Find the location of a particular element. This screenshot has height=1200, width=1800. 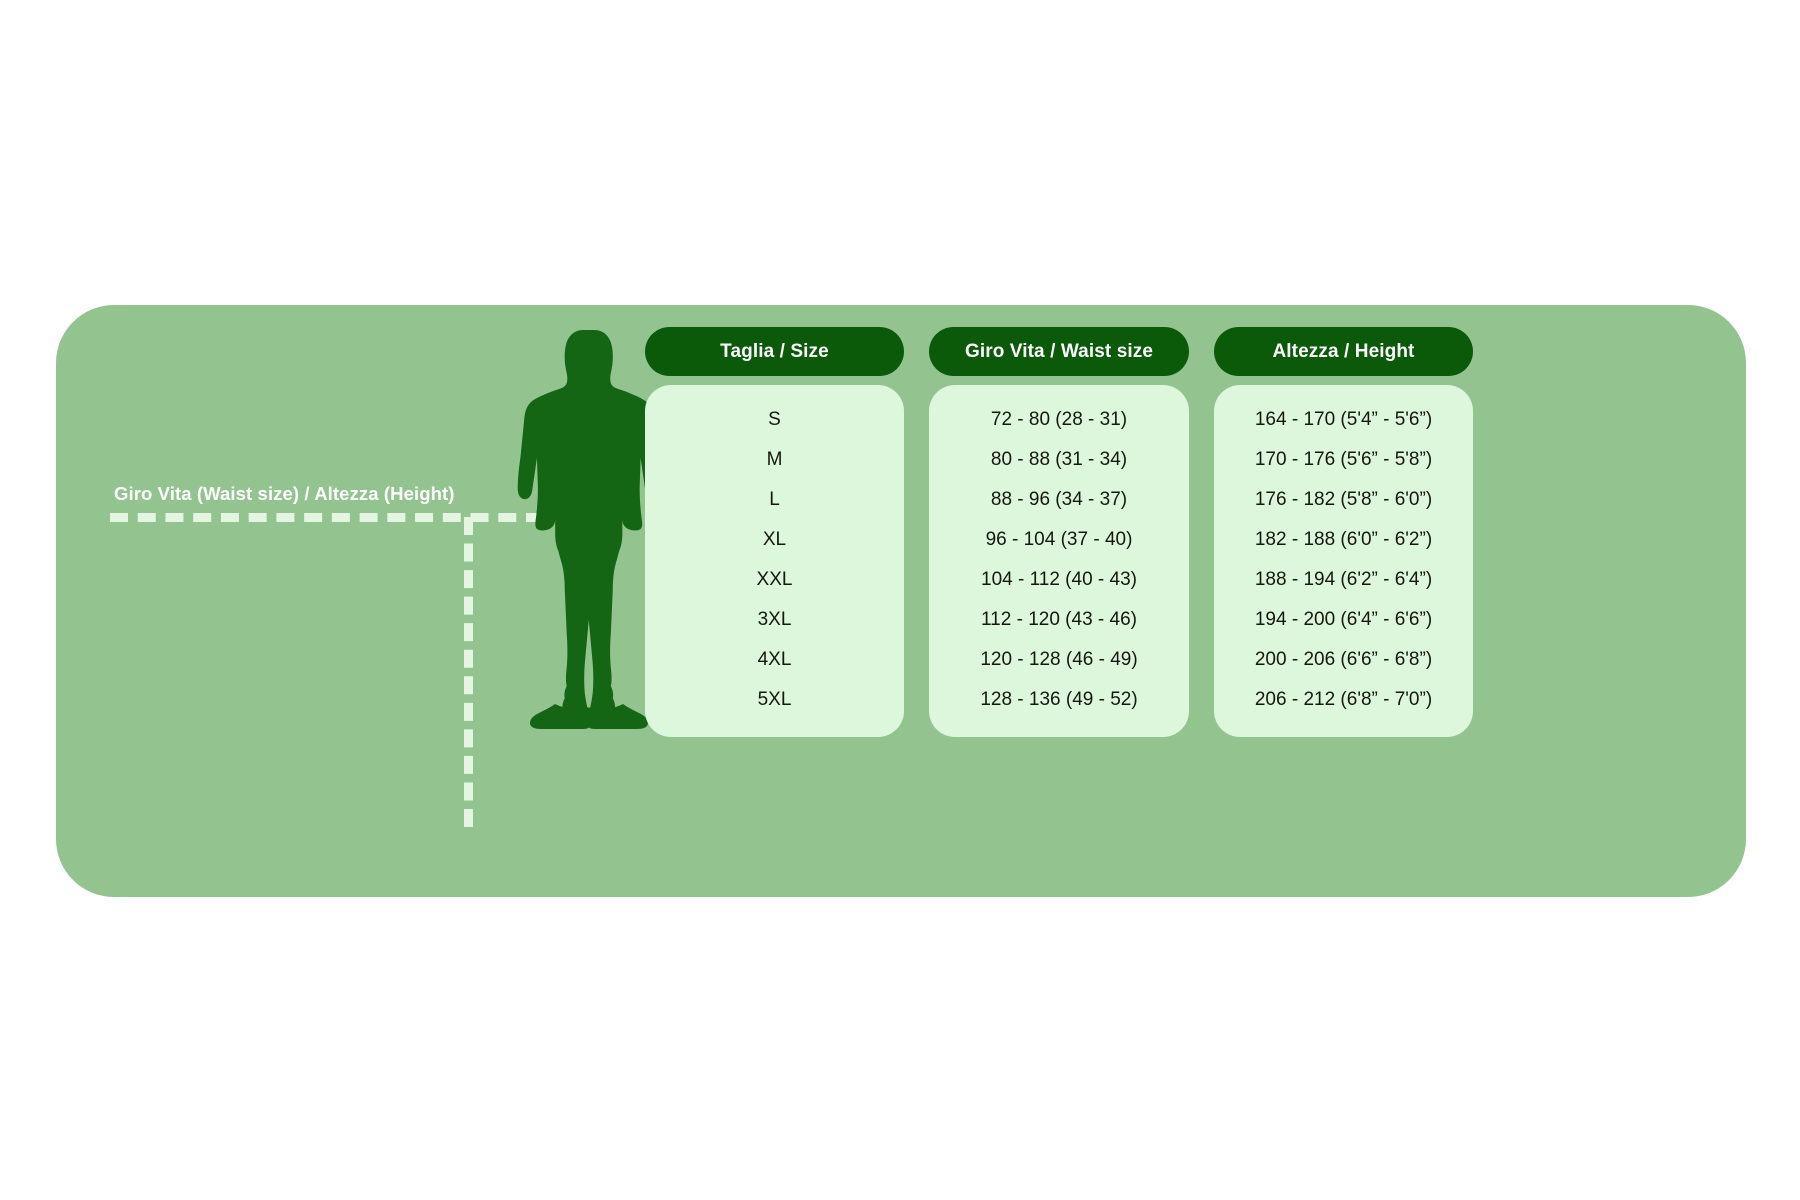

cell-size-xxl: XXL is located at coordinates (774, 579).